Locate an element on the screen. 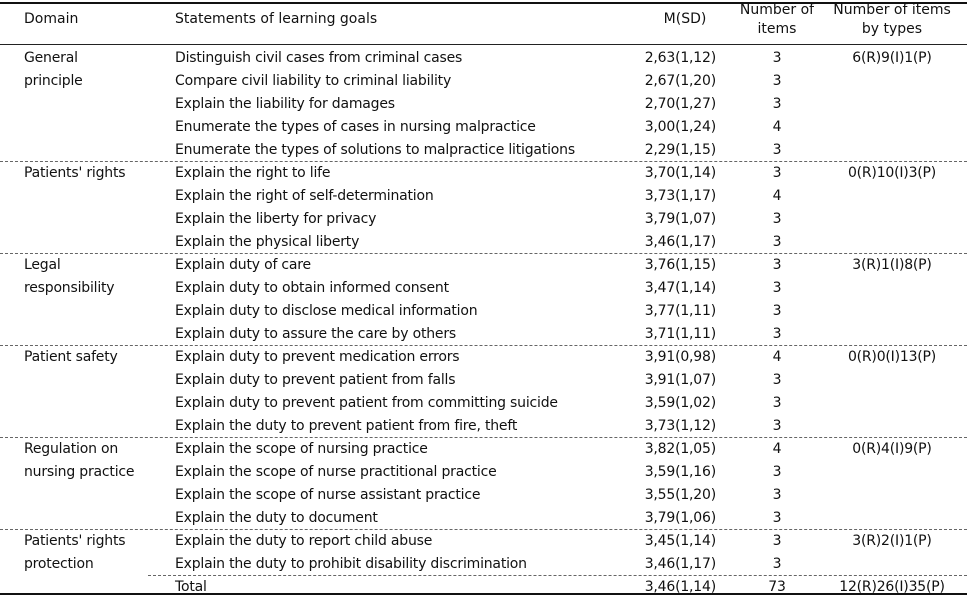  items-by-types: 3(R)1(I)8(P) is located at coordinates (892, 265).